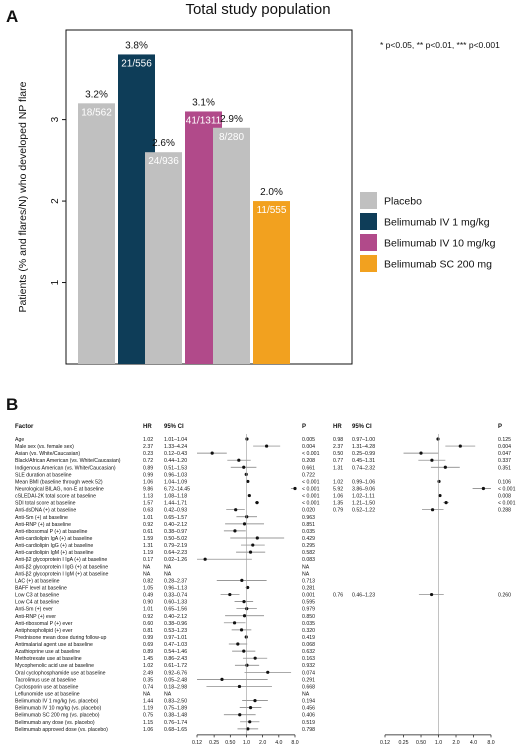  I want to click on ci-value: 0.50–5.02, so click(175, 539).